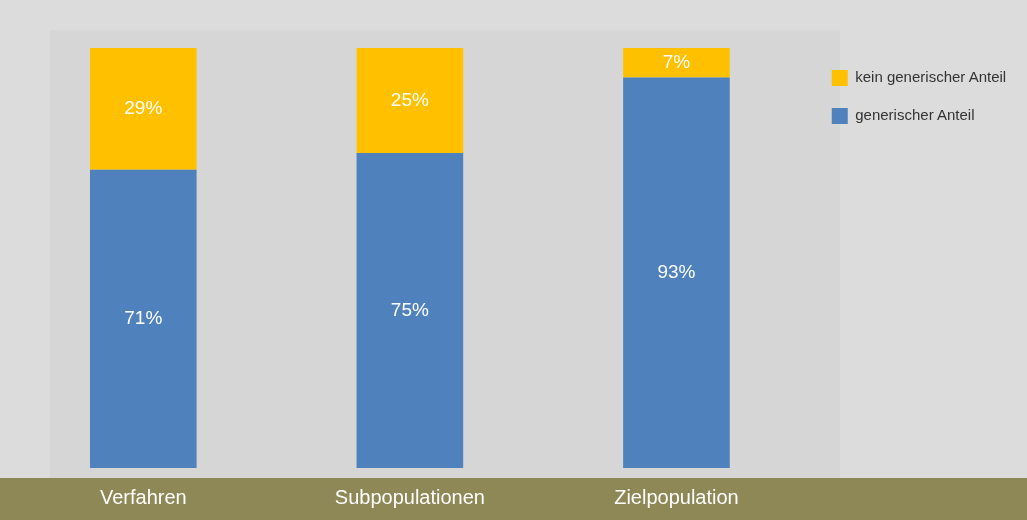 The width and height of the screenshot is (1027, 520). What do you see at coordinates (915, 115) in the screenshot?
I see `legend-label: generischer Anteil` at bounding box center [915, 115].